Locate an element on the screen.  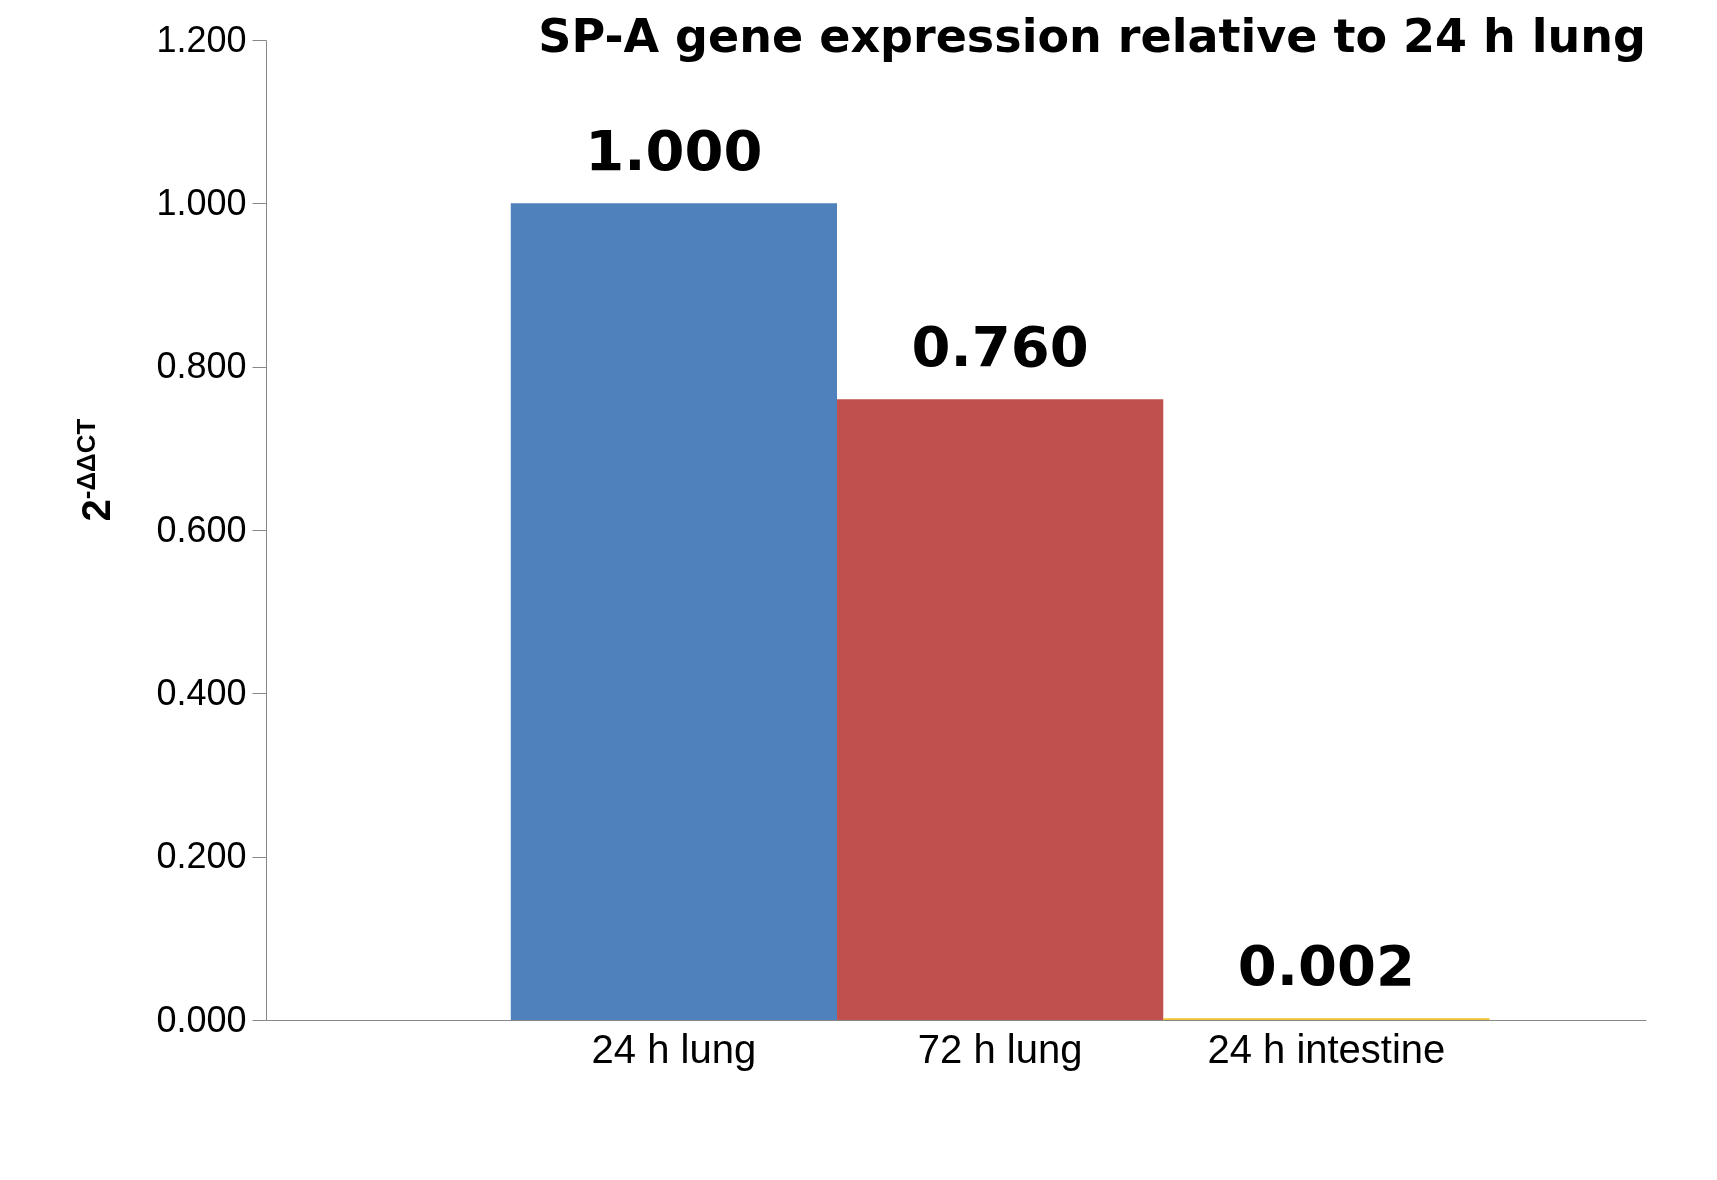
x-tick-label: 24 h intestine is located at coordinates (1326, 1048).